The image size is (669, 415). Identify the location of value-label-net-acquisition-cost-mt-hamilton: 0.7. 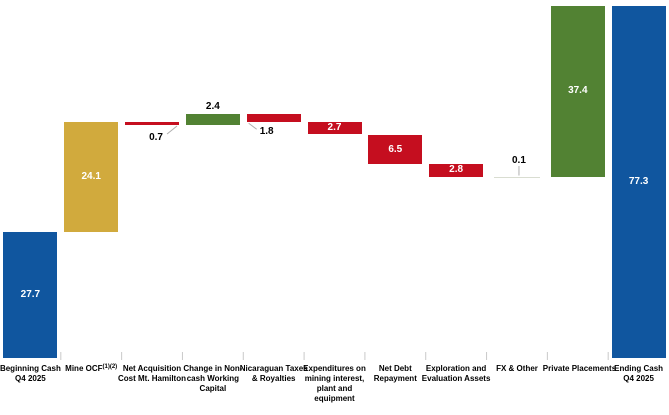
(156, 137).